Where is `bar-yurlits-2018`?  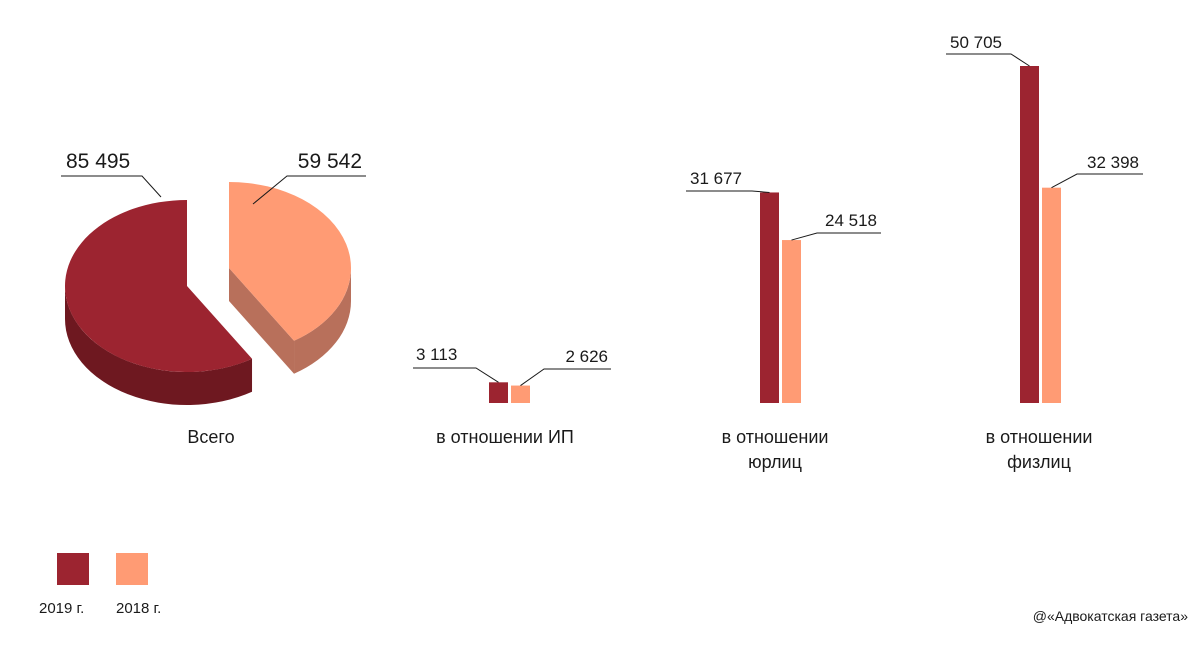
bar-yurlits-2018 is located at coordinates (791, 321).